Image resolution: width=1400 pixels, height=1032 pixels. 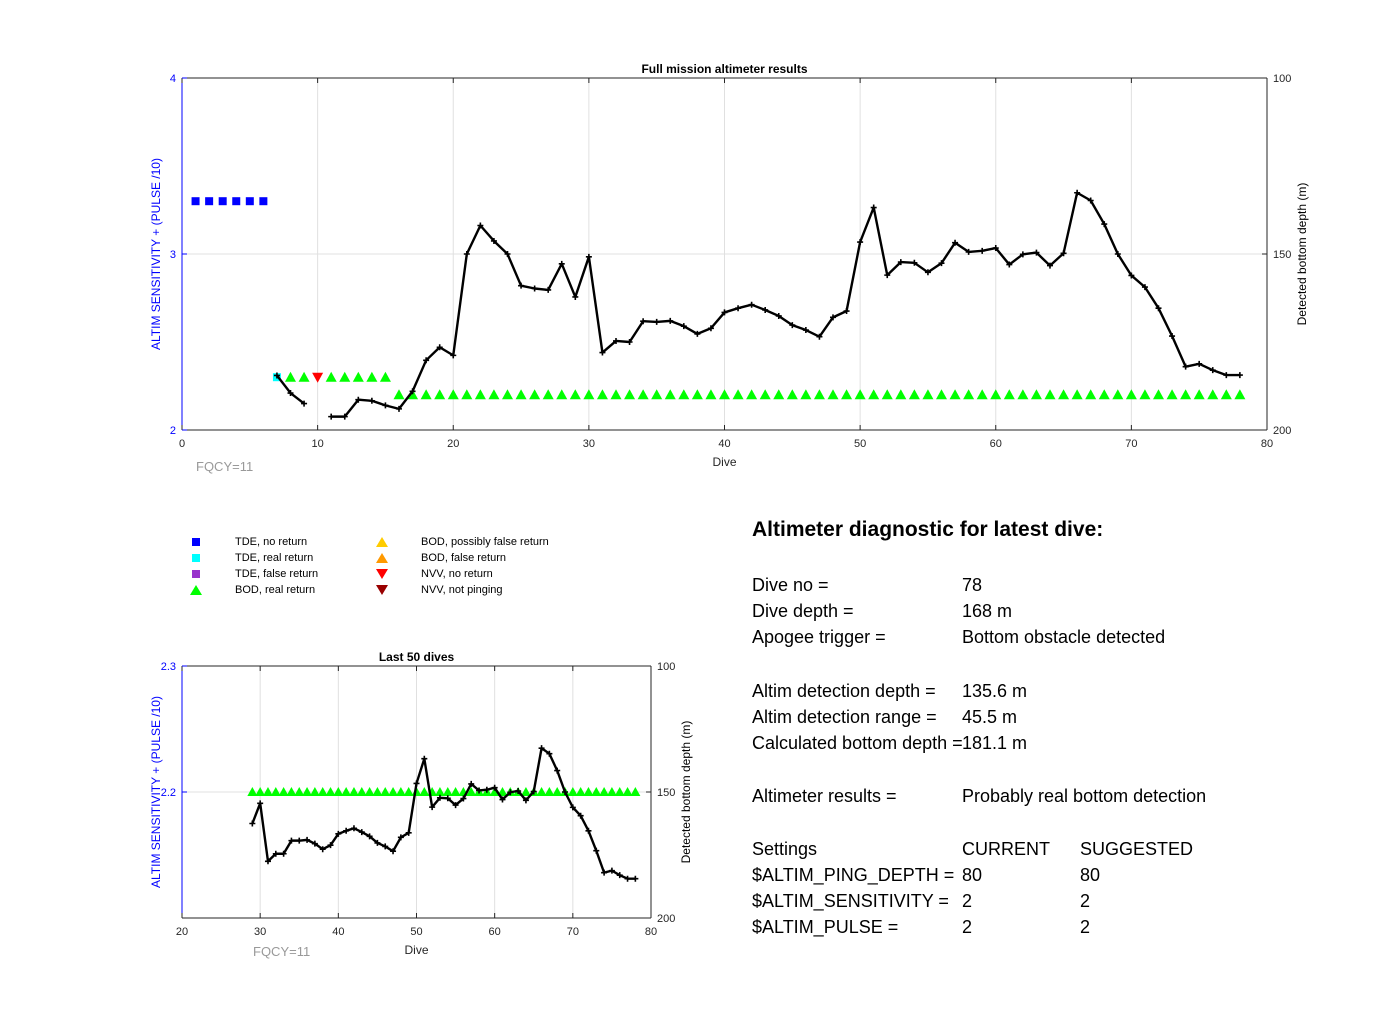 What do you see at coordinates (850, 901) in the screenshot?
I see `sensitivity-label: $ALTIM_SENSITIVITY =` at bounding box center [850, 901].